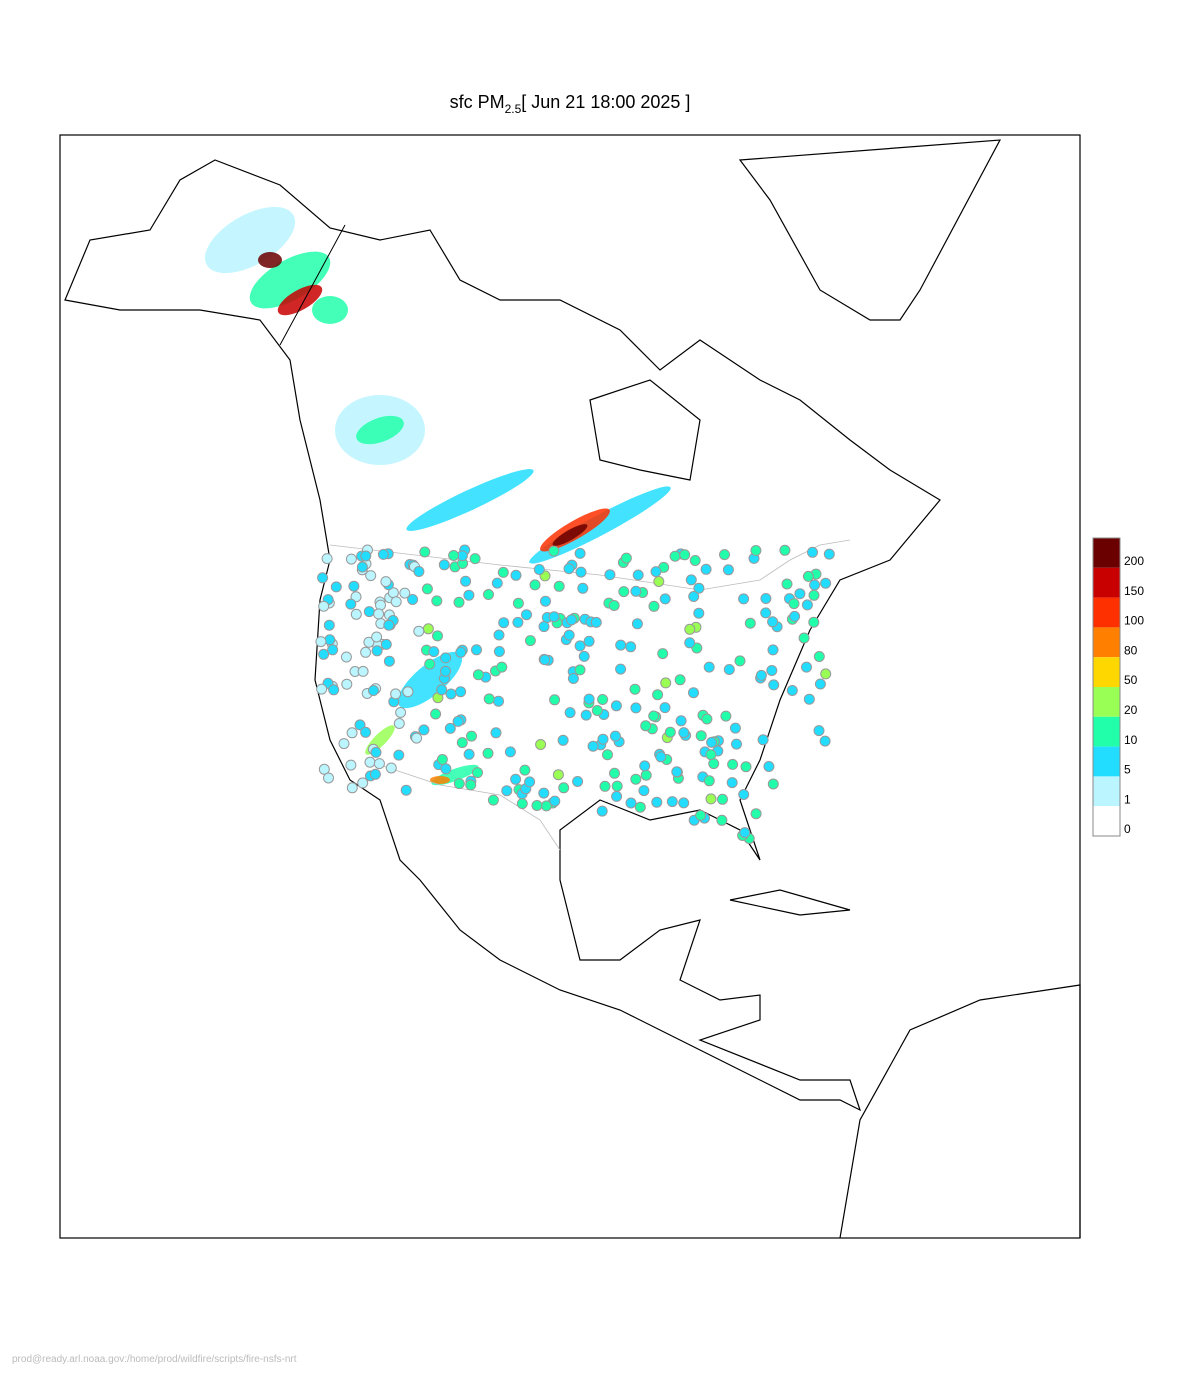  Describe the element at coordinates (513, 109) in the screenshot. I see `title-subscript: 2.5` at that location.